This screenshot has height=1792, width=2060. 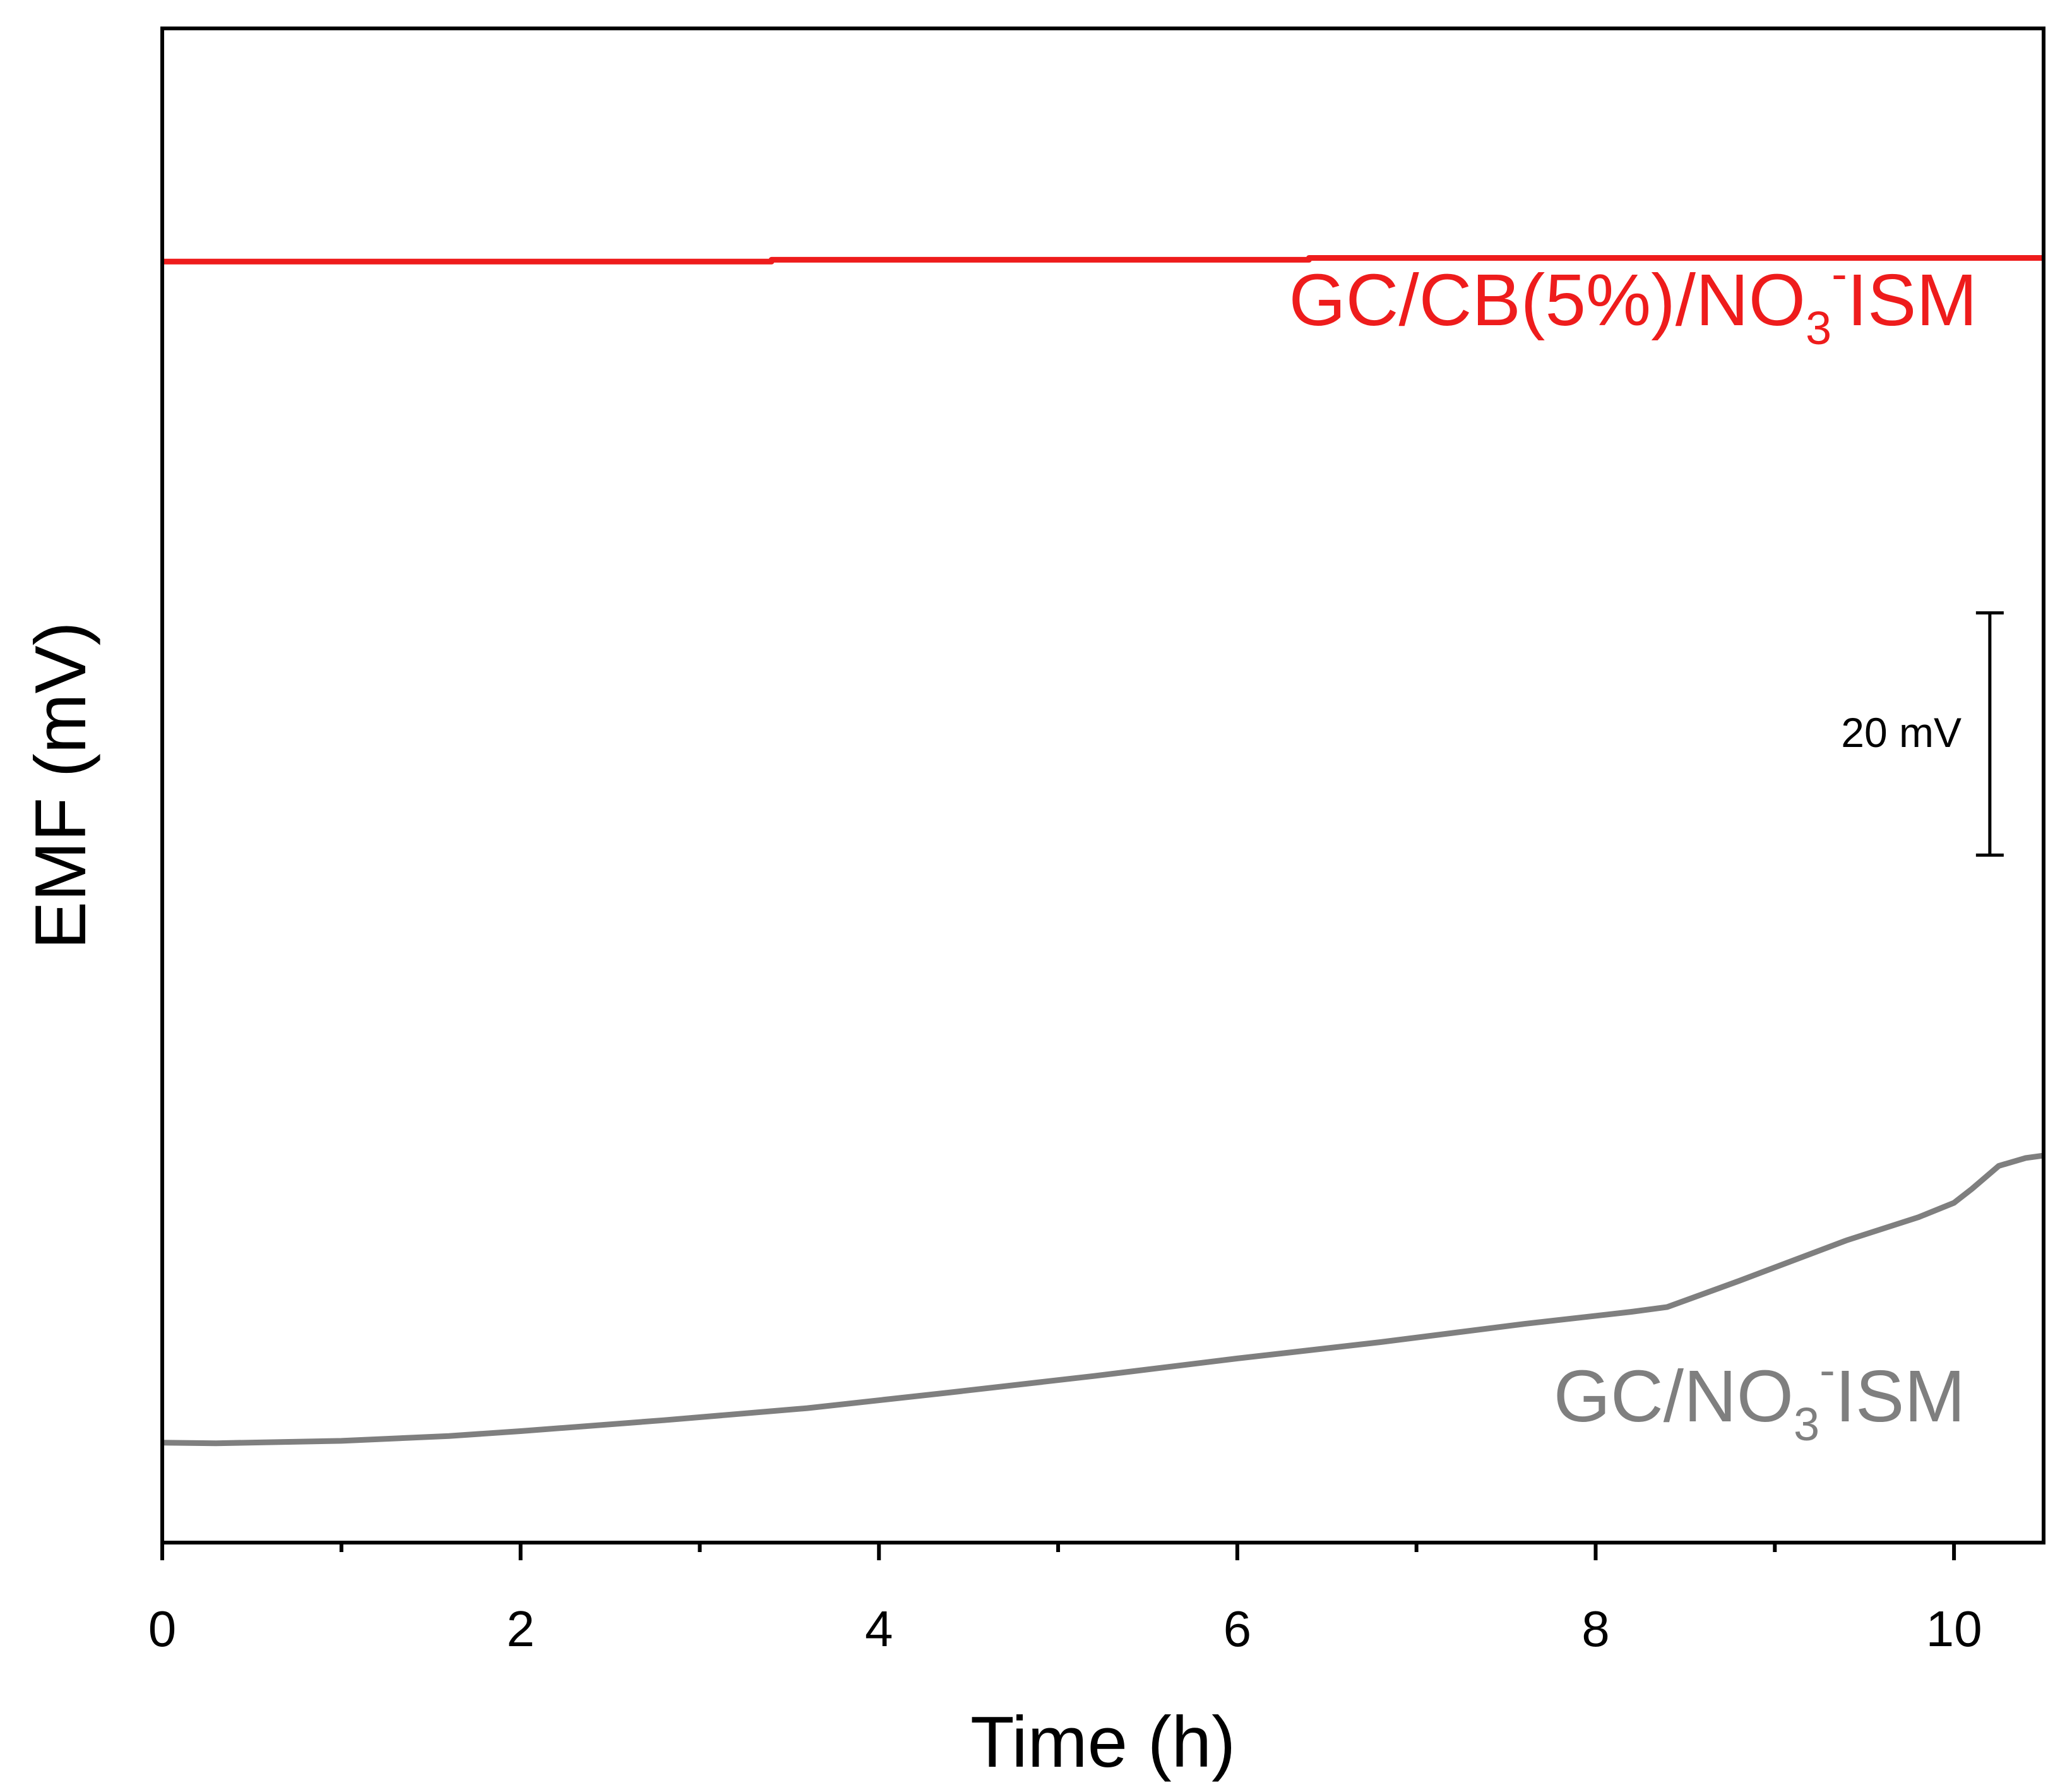 I want to click on x-tick-label: 6, so click(x=1237, y=1629).